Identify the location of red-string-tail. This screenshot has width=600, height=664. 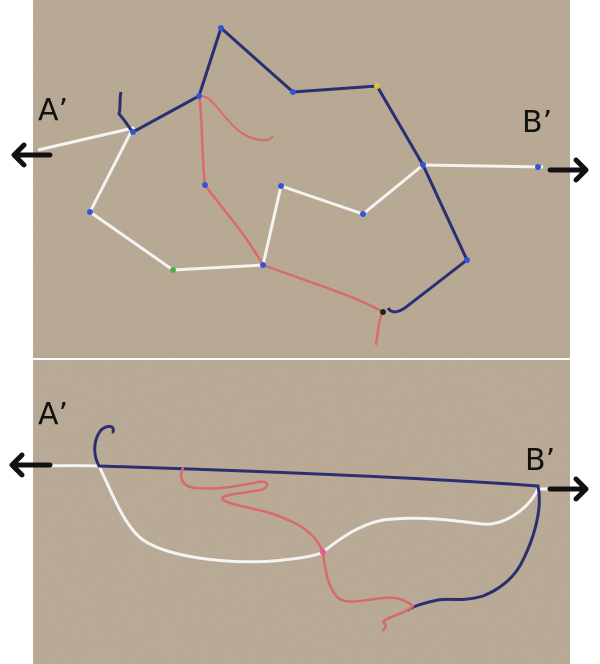
(237, 118).